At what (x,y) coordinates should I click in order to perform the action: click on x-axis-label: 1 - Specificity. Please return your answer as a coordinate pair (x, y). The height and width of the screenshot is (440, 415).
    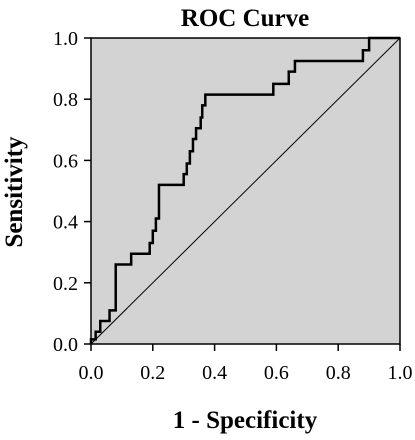
    Looking at the image, I should click on (245, 420).